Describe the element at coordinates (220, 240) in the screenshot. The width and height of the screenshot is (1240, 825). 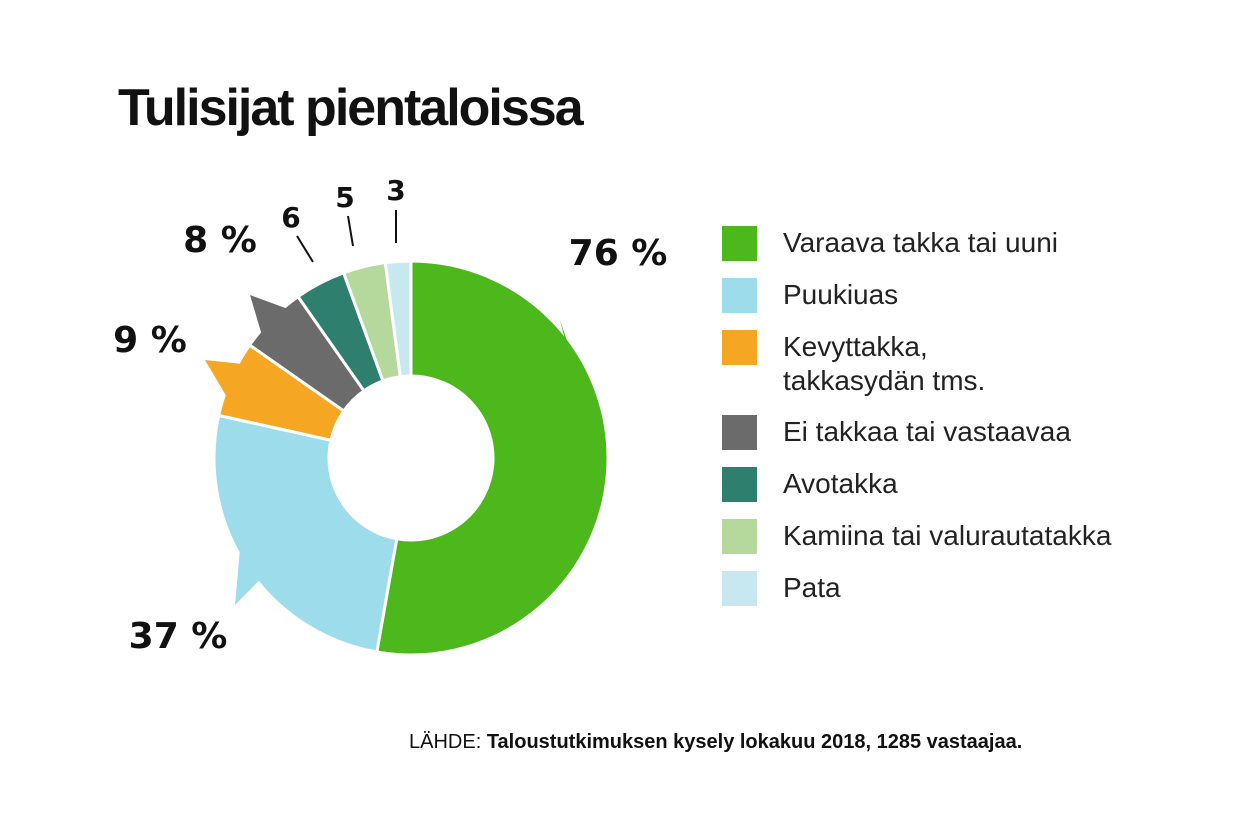
I see `value-label: 8 %` at that location.